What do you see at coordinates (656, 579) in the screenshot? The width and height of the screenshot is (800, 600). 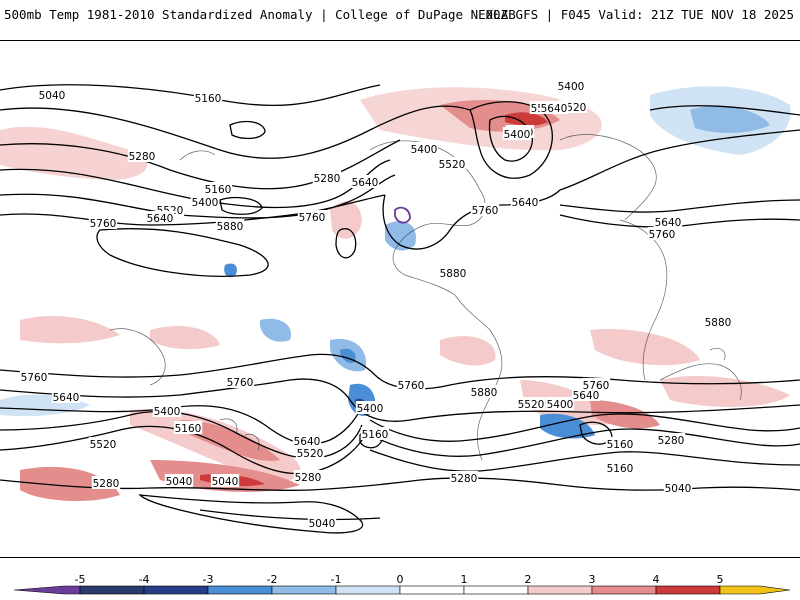 I see `colorbar-tick-label: 4` at bounding box center [656, 579].